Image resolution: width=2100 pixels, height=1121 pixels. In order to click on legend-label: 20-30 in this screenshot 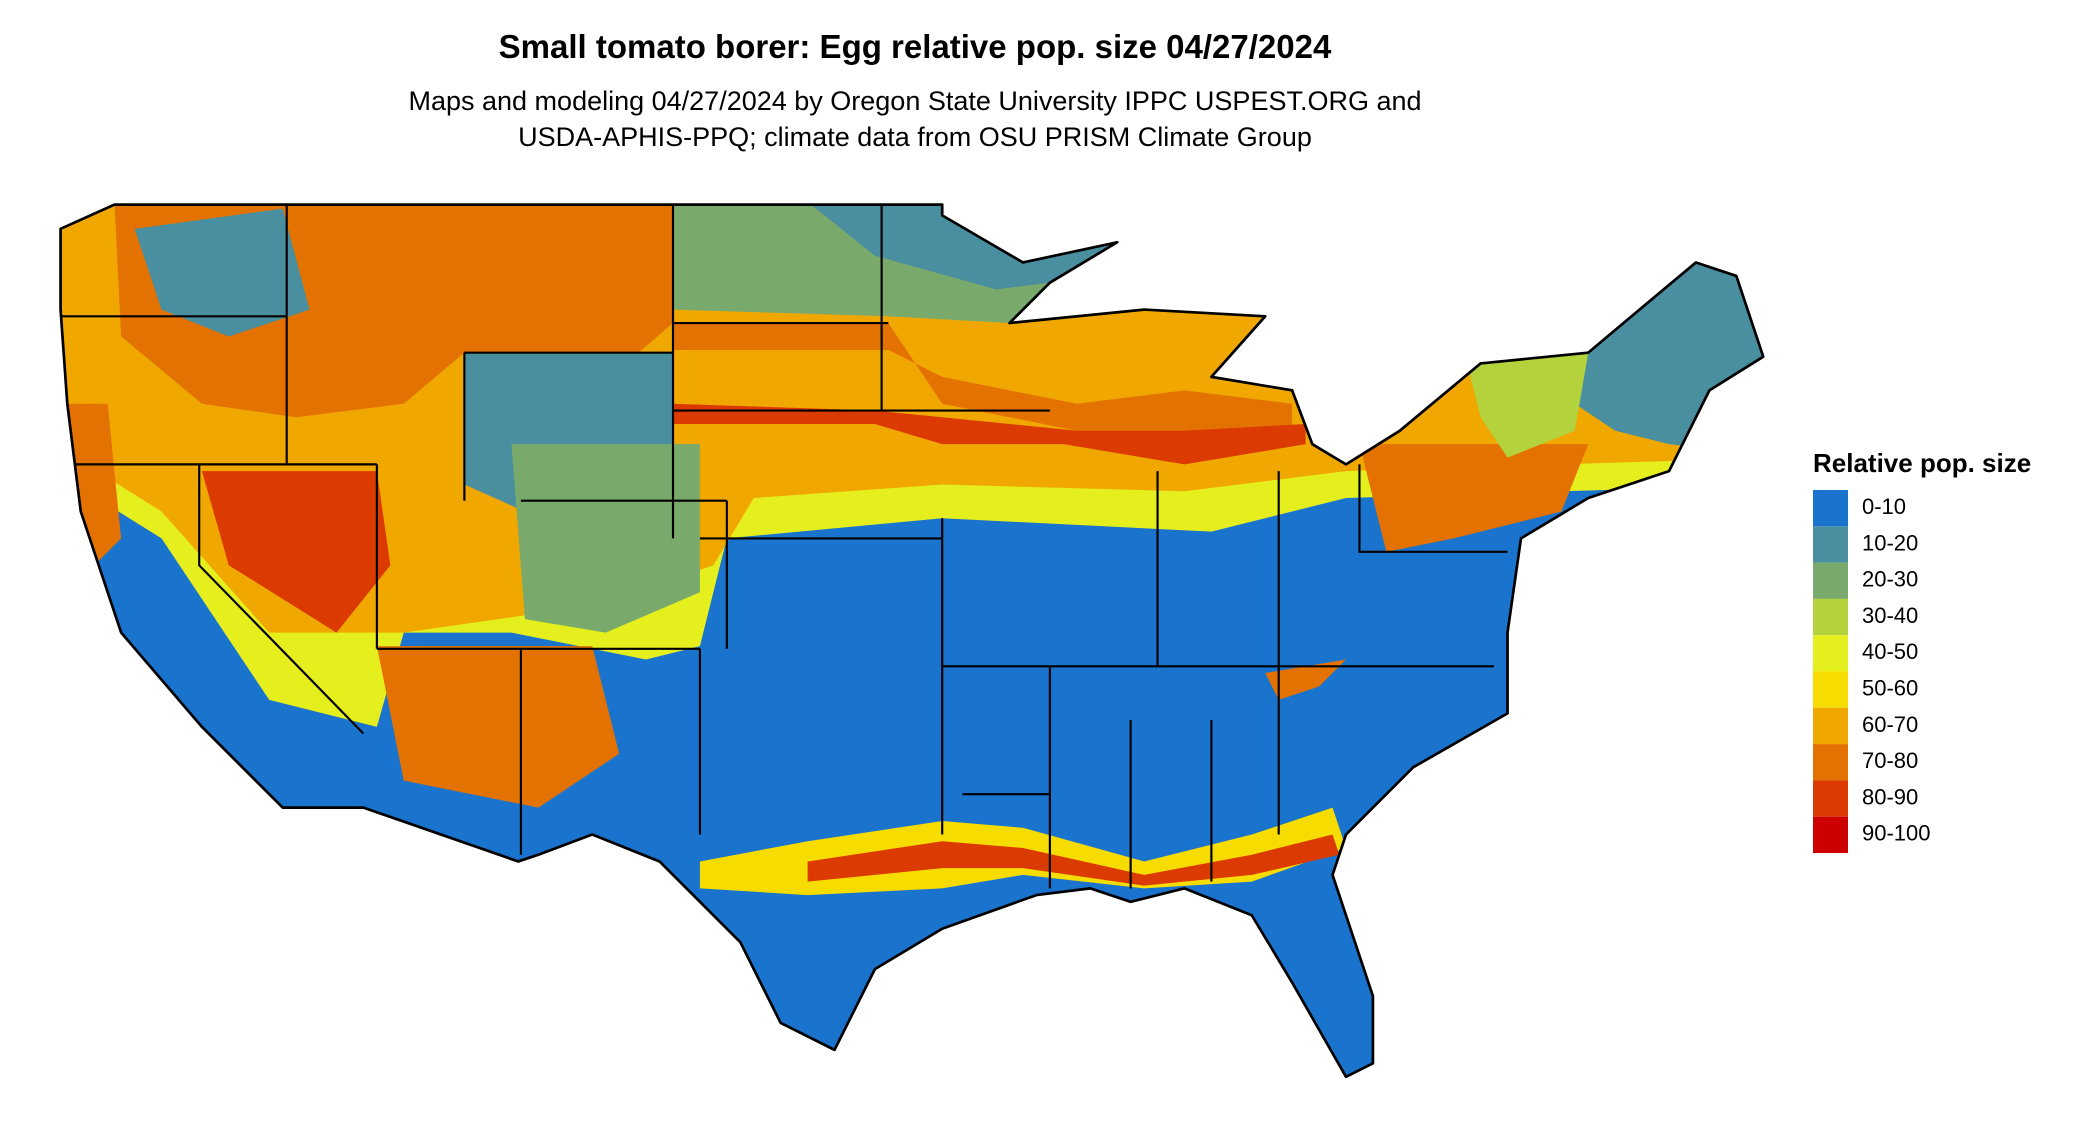, I will do `click(1890, 579)`.